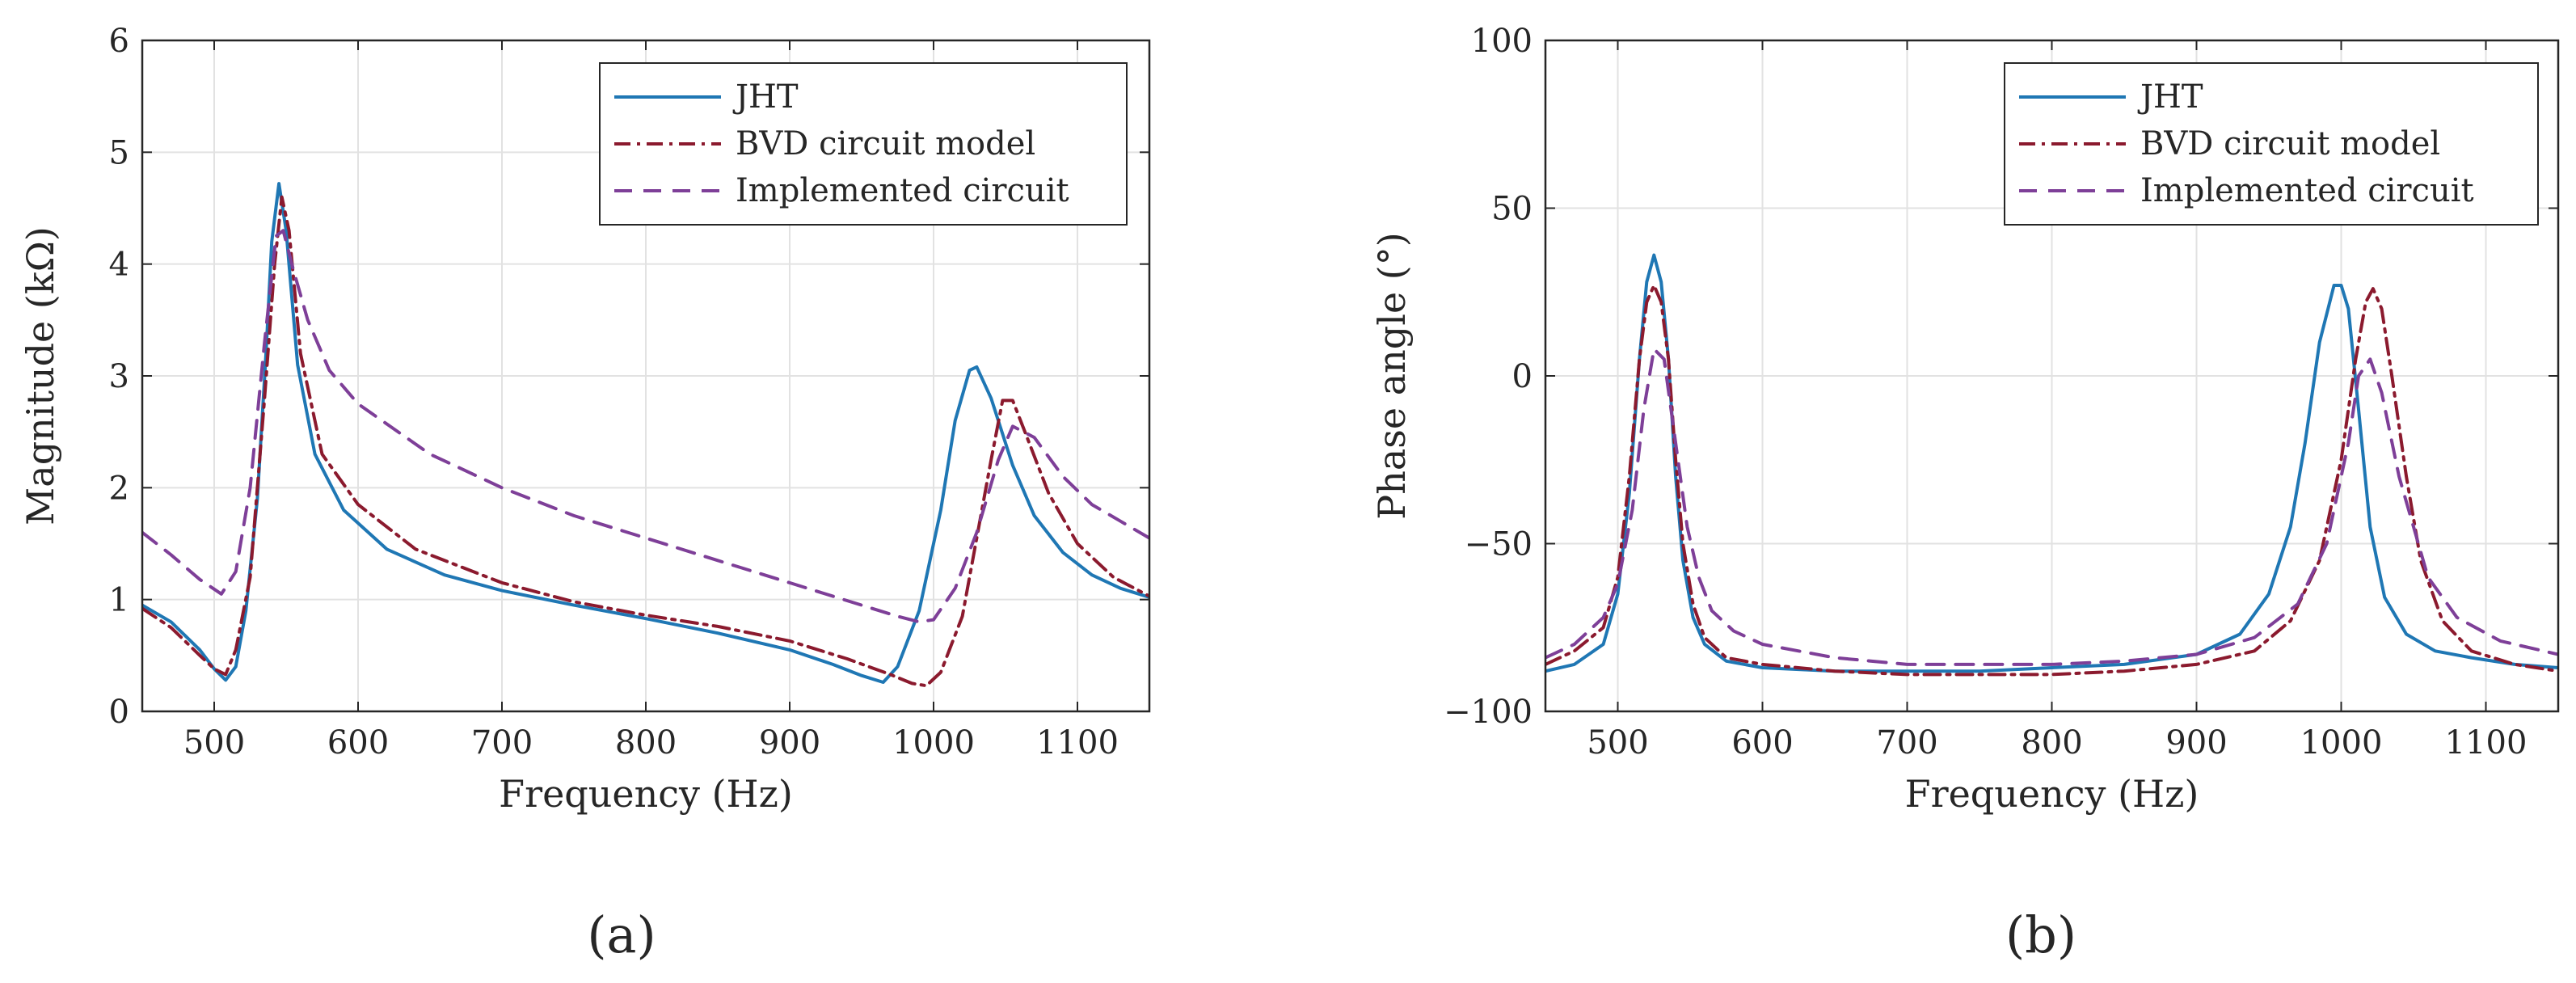 The height and width of the screenshot is (983, 2576). I want to click on panel-label-a: (a), so click(622, 934).